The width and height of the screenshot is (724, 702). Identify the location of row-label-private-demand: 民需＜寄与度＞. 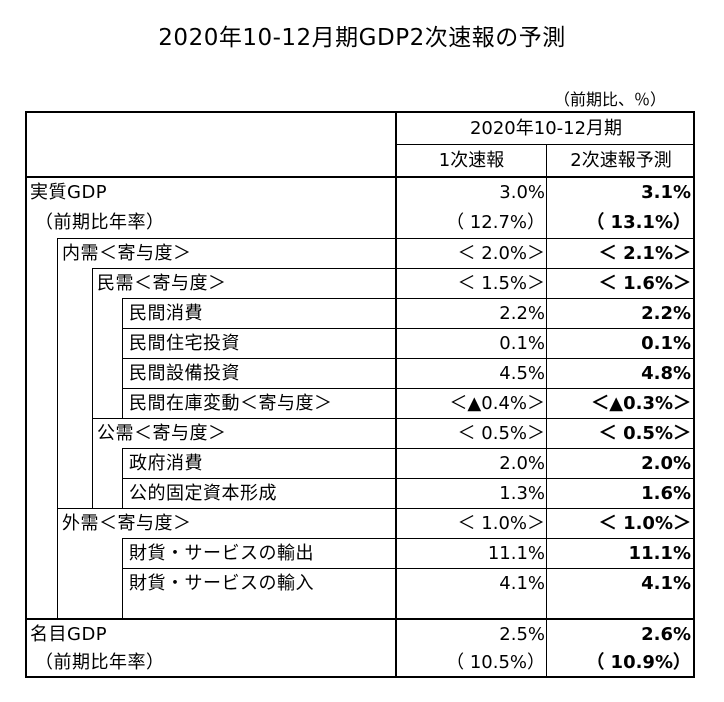
(162, 283).